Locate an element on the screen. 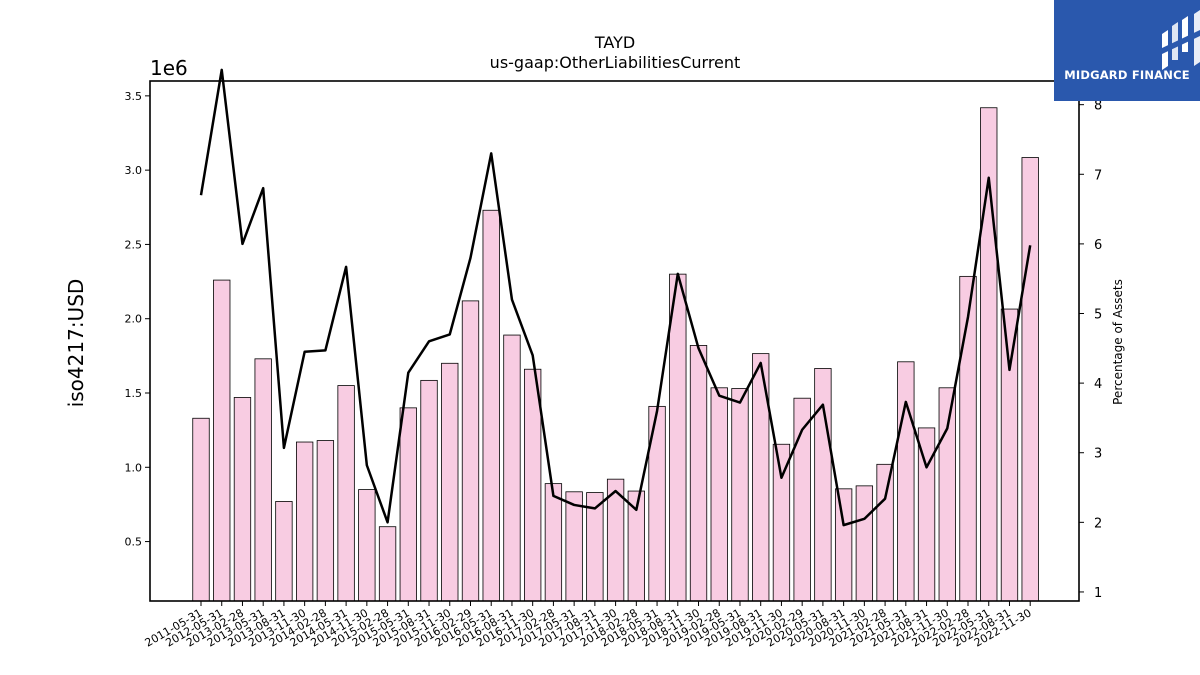 The image size is (1200, 675). y2-tick-label: 4 is located at coordinates (1098, 384).